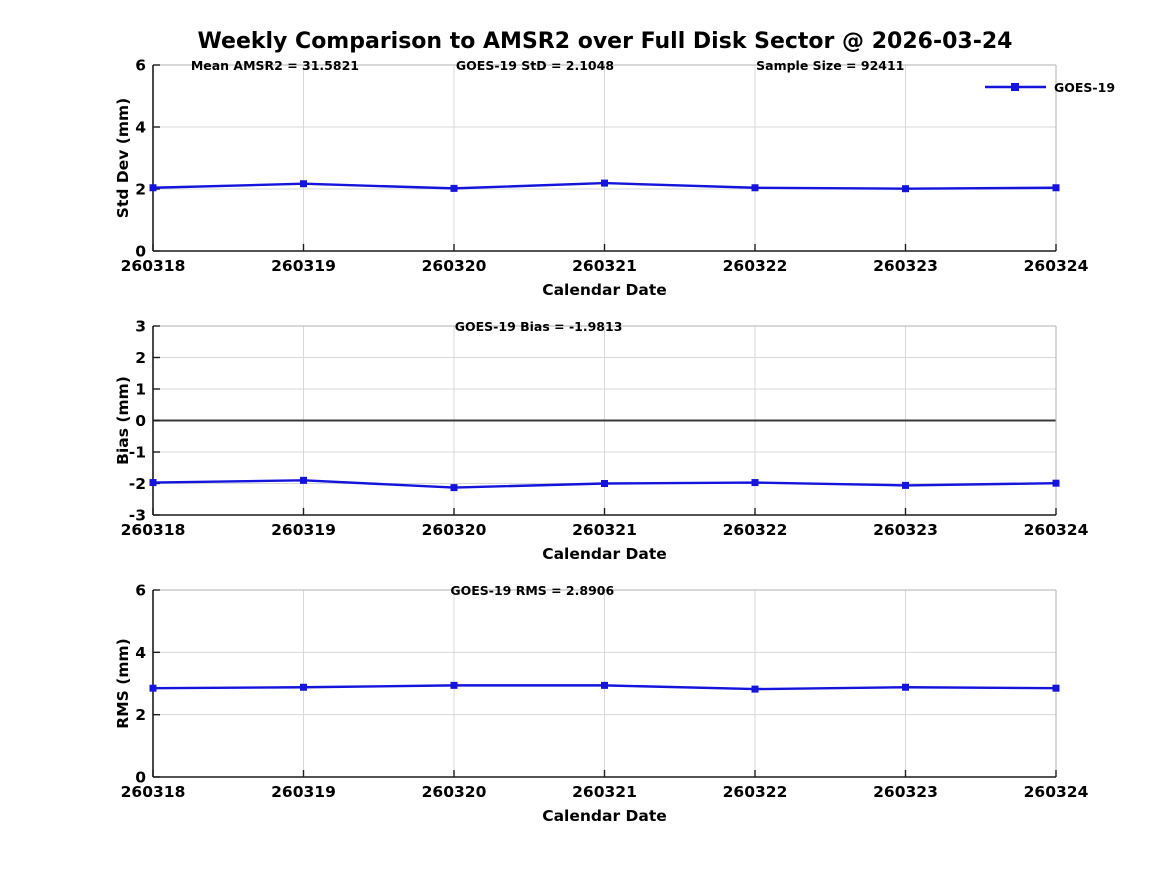  What do you see at coordinates (275, 65) in the screenshot?
I see `annotation-std-dev: Mean AMSR2 = 31.5821` at bounding box center [275, 65].